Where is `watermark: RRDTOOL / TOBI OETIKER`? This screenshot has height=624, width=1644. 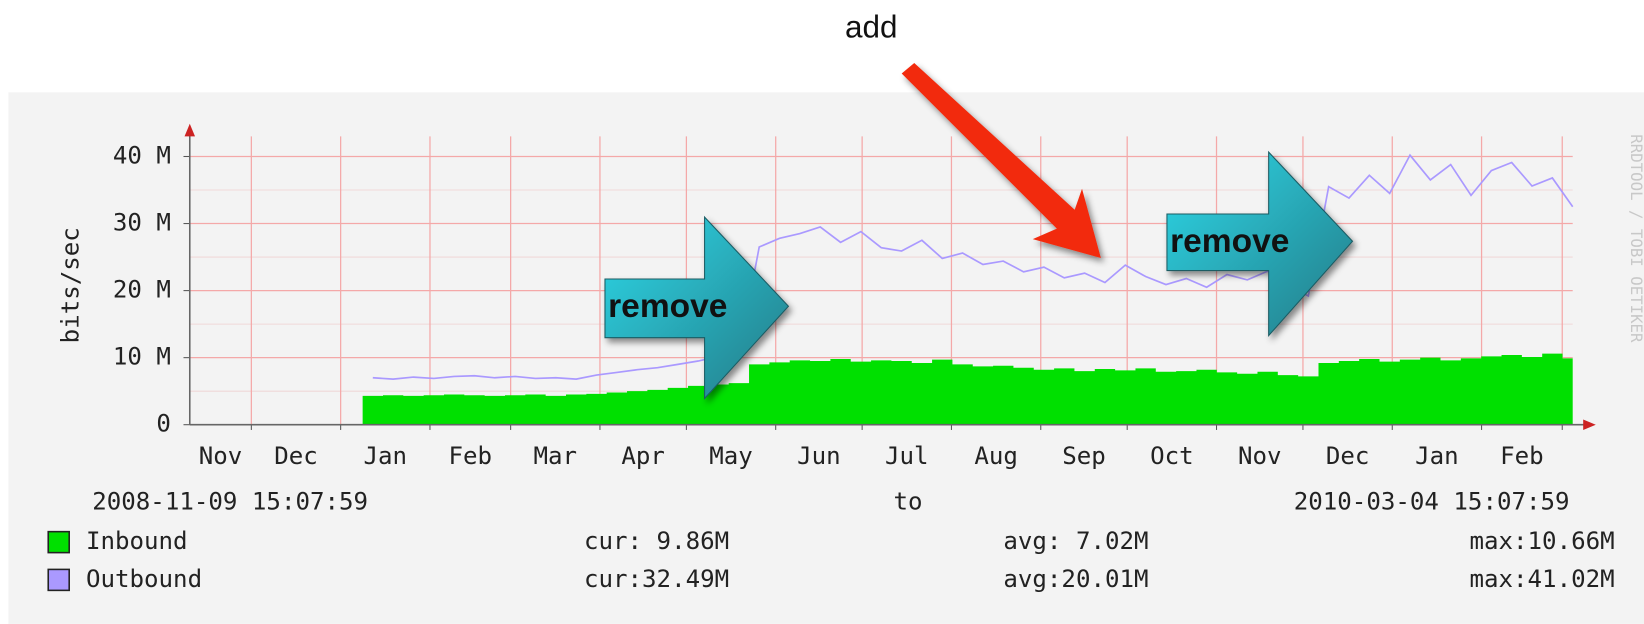
watermark: RRDTOOL / TOBI OETIKER is located at coordinates (1635, 238).